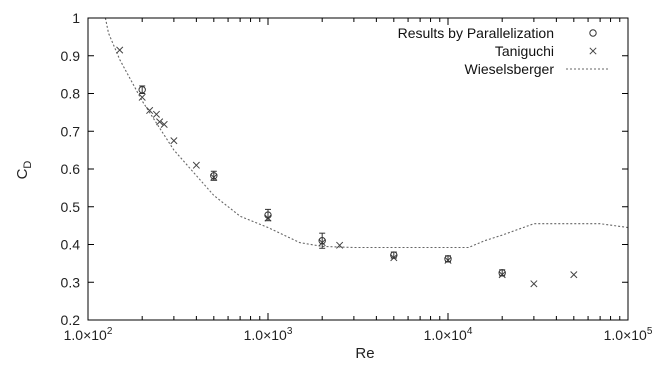  I want to click on x-tick-label: 1.0×10⁵, so click(628, 334).